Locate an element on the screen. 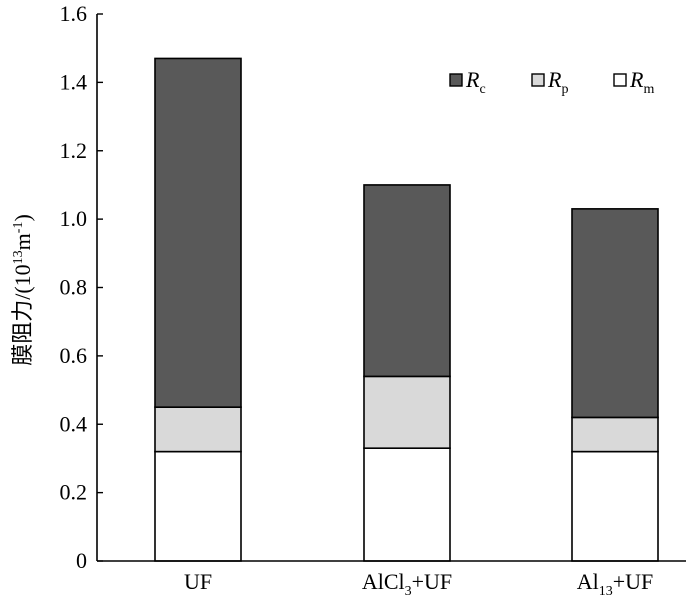 The width and height of the screenshot is (700, 601). x-tick-label: Al13+UF is located at coordinates (615, 584).